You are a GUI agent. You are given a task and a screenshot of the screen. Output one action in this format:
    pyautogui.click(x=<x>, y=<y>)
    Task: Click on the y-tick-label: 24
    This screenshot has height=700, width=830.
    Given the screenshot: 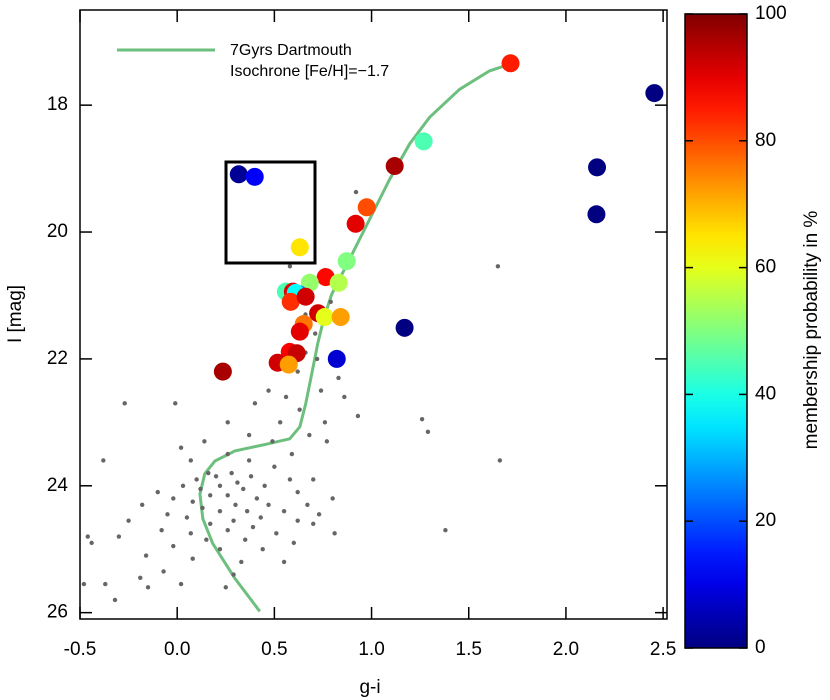 What is the action you would take?
    pyautogui.click(x=58, y=485)
    